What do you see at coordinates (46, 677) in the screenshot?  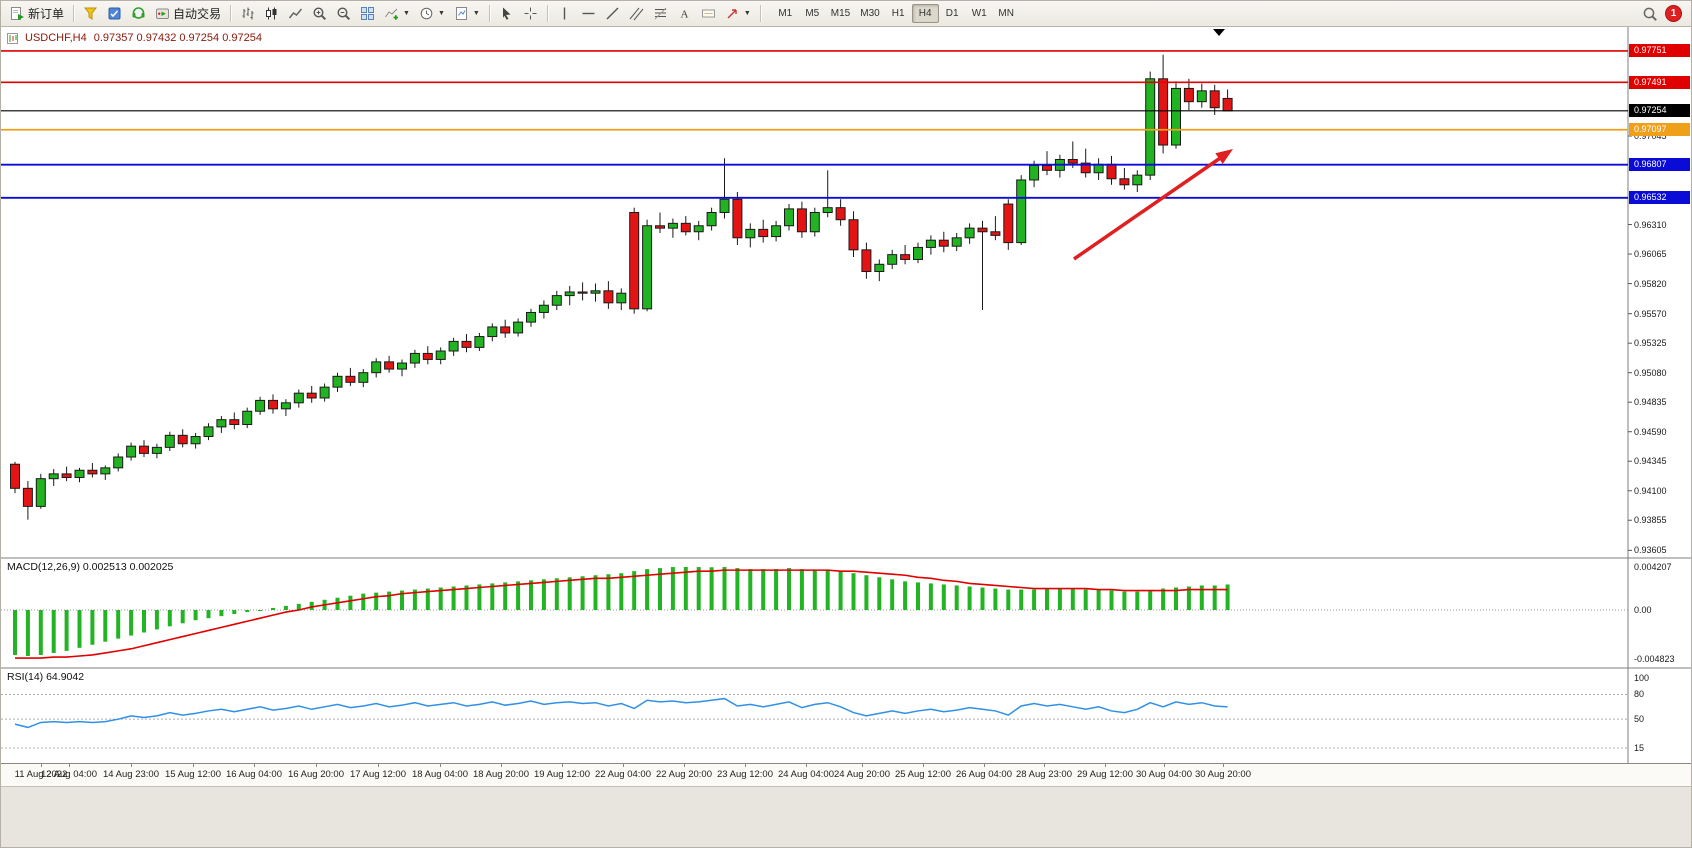 I see `rsi-indicator-label: RSI(14) 64.9042` at bounding box center [46, 677].